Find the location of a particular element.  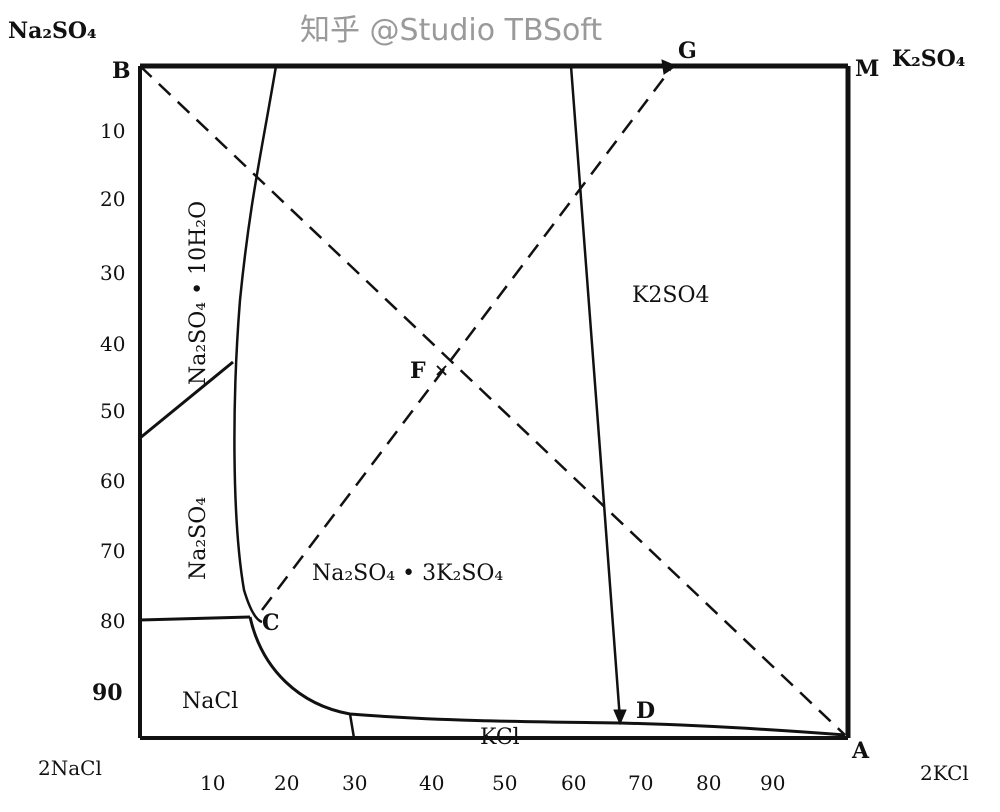

boundary-nacl-kcl is located at coordinates (352, 726).